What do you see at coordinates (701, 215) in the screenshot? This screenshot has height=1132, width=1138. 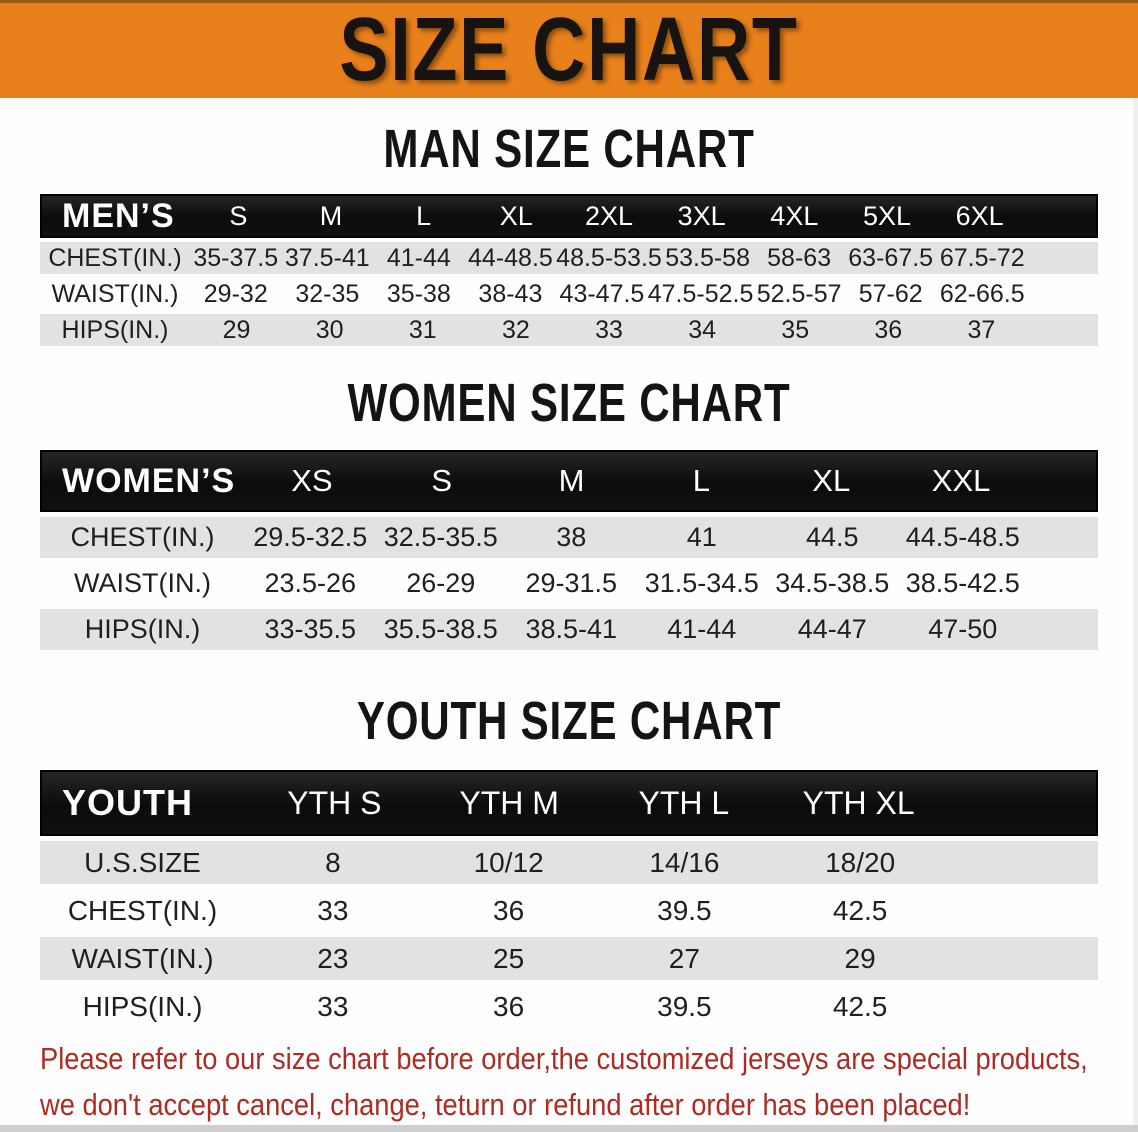 I see `size-column-header: 3XL` at bounding box center [701, 215].